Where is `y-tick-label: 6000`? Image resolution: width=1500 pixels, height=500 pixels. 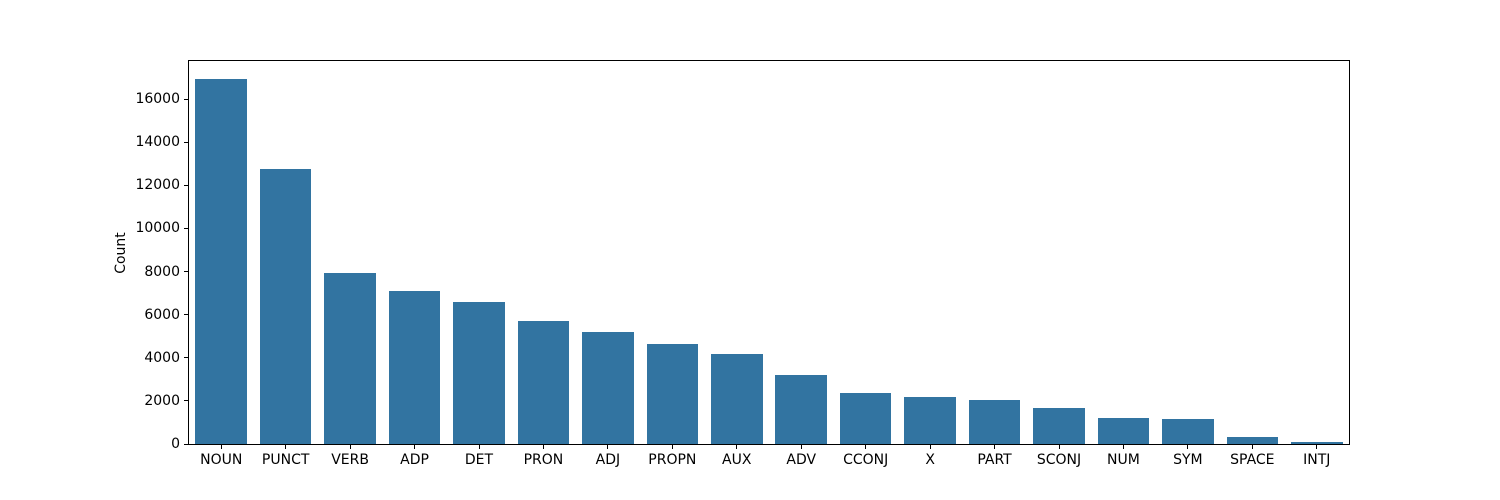 y-tick-label: 6000 is located at coordinates (162, 314).